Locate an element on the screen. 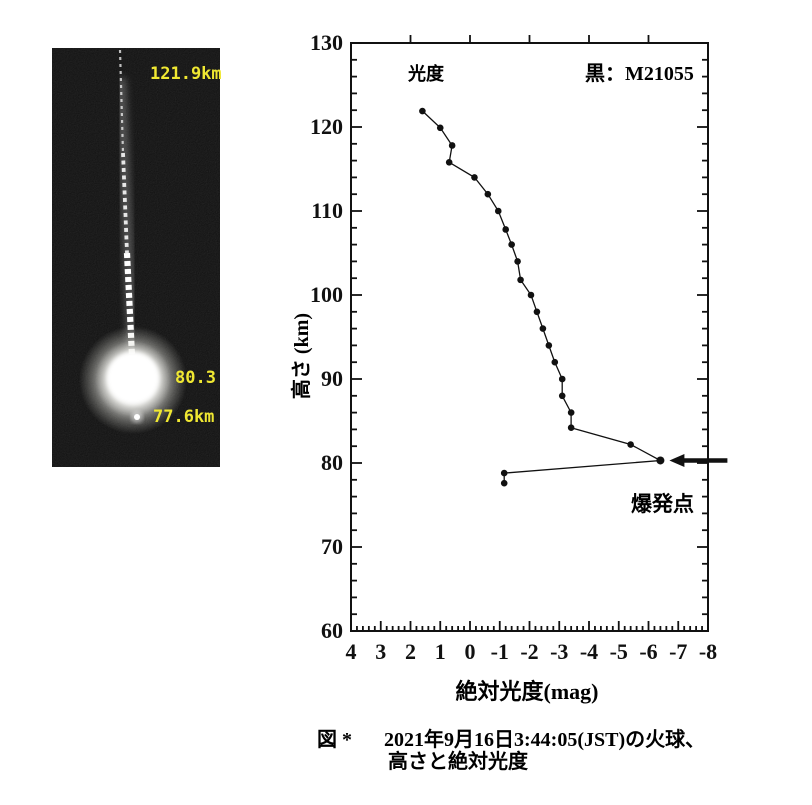 The width and height of the screenshot is (812, 805). series-line is located at coordinates (542, 297).